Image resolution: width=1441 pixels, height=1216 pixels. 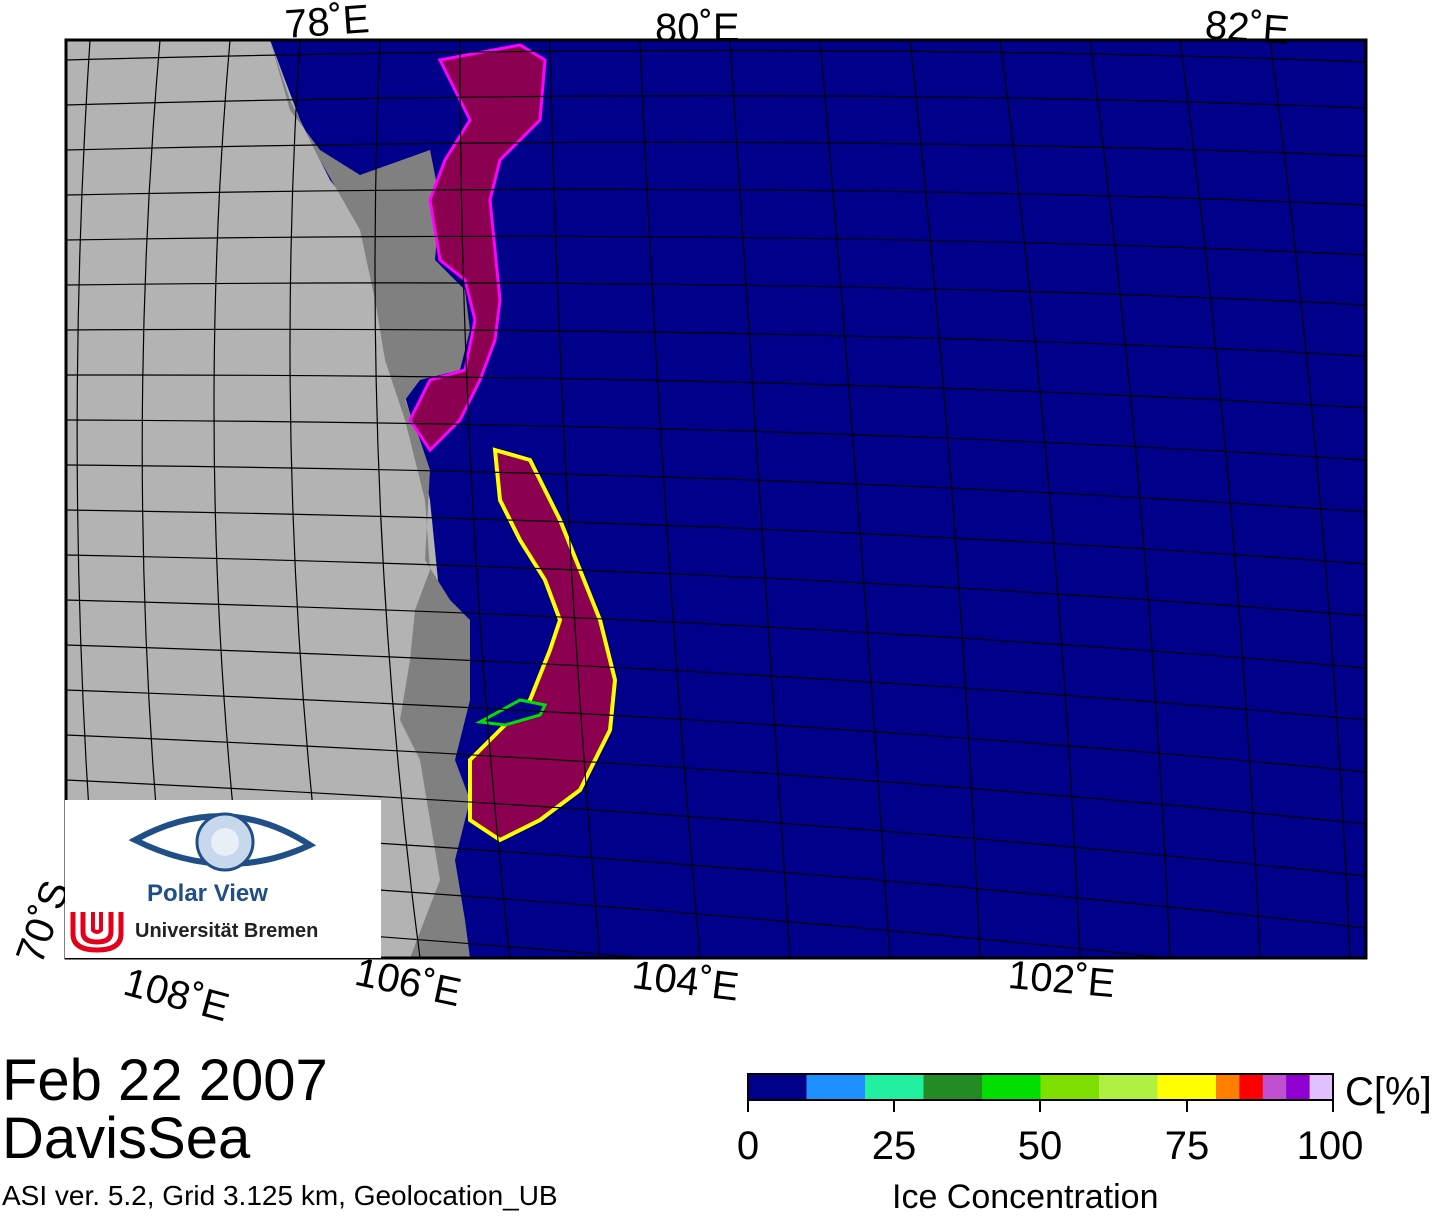 I want to click on region-label: DavisSea, so click(x=126, y=1138).